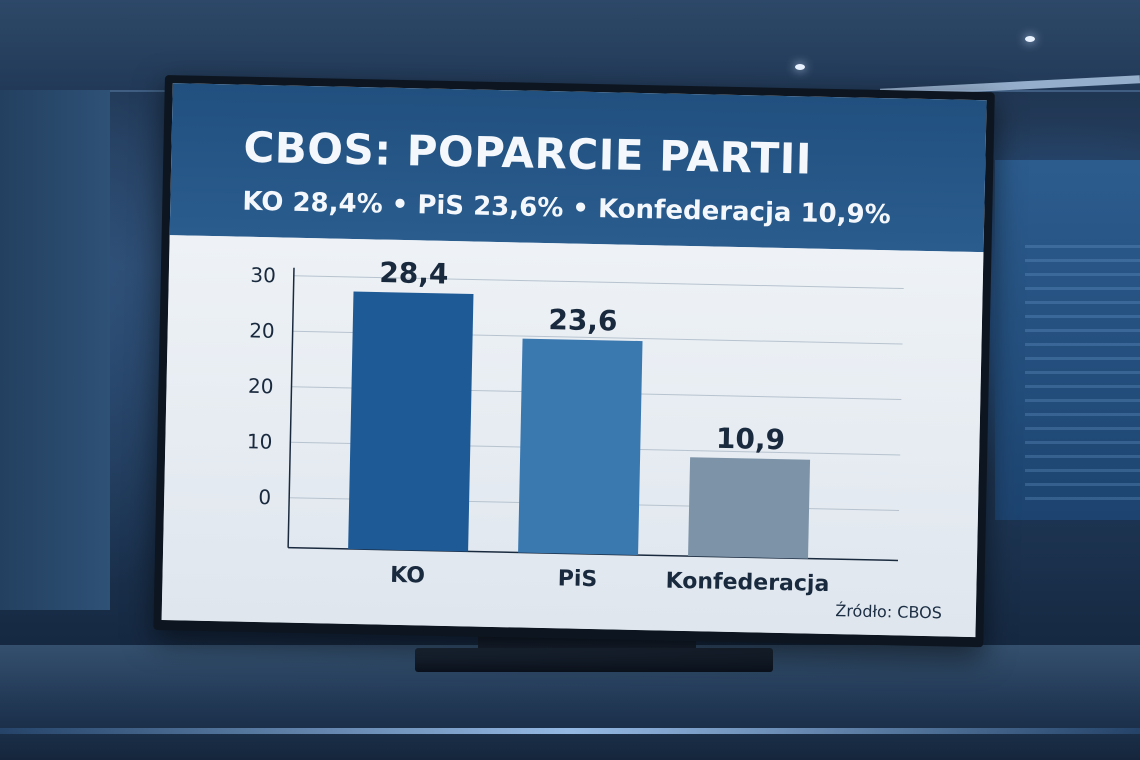 This screenshot has height=760, width=1140. What do you see at coordinates (594, 660) in the screenshot?
I see `tv-stand-base` at bounding box center [594, 660].